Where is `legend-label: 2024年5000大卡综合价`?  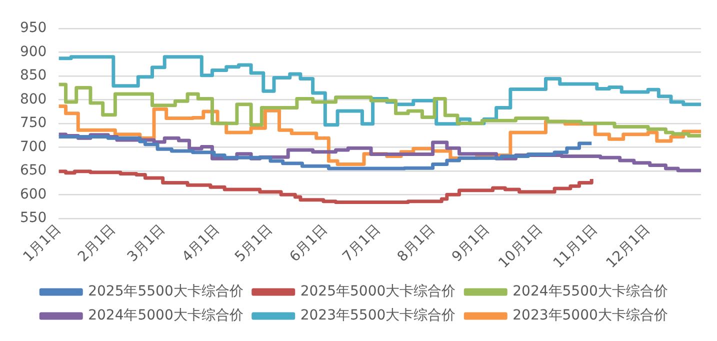 legend-label: 2024年5000大卡综合价 is located at coordinates (166, 316).